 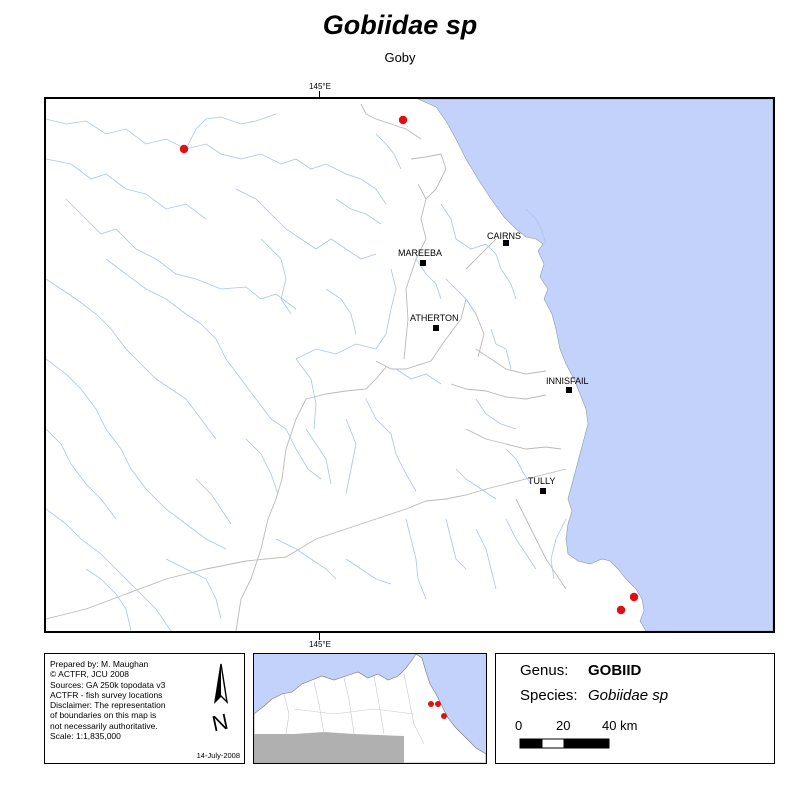 What do you see at coordinates (615, 670) in the screenshot?
I see `genus-value: GOBIID` at bounding box center [615, 670].